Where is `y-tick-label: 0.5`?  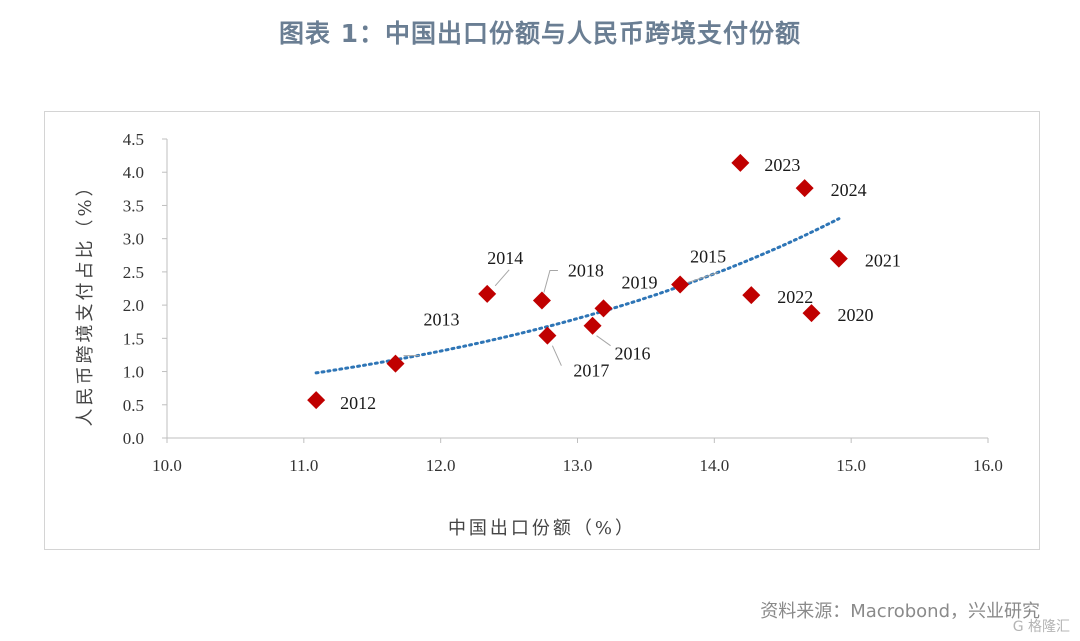
y-tick-label: 0.5 is located at coordinates (133, 405).